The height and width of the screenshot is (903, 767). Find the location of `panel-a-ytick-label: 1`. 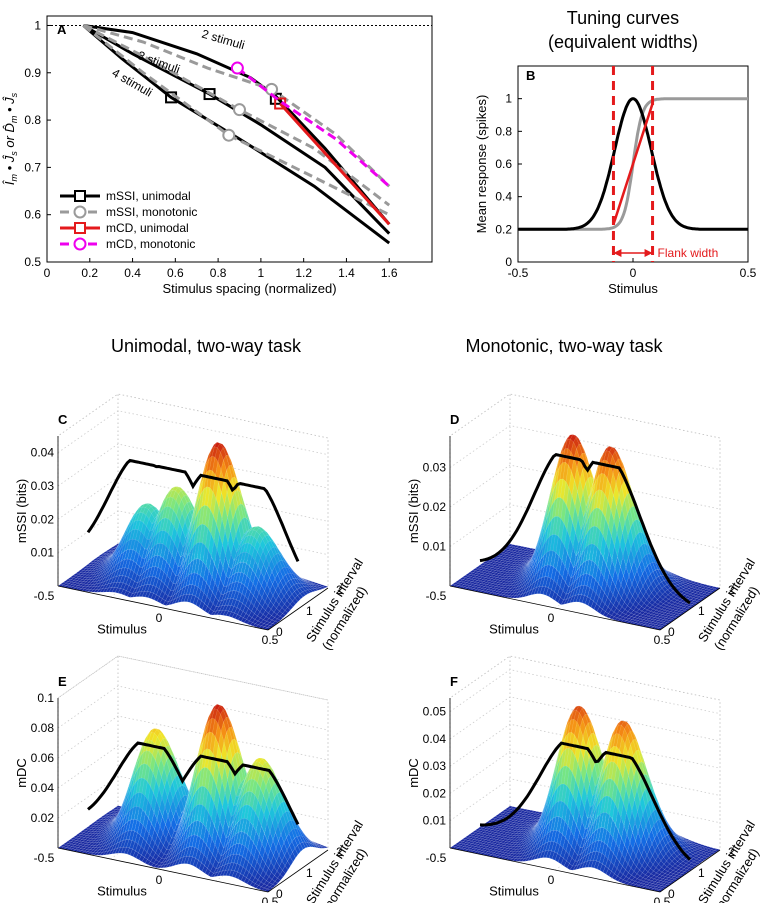

panel-a-ytick-label: 1 is located at coordinates (37, 25).